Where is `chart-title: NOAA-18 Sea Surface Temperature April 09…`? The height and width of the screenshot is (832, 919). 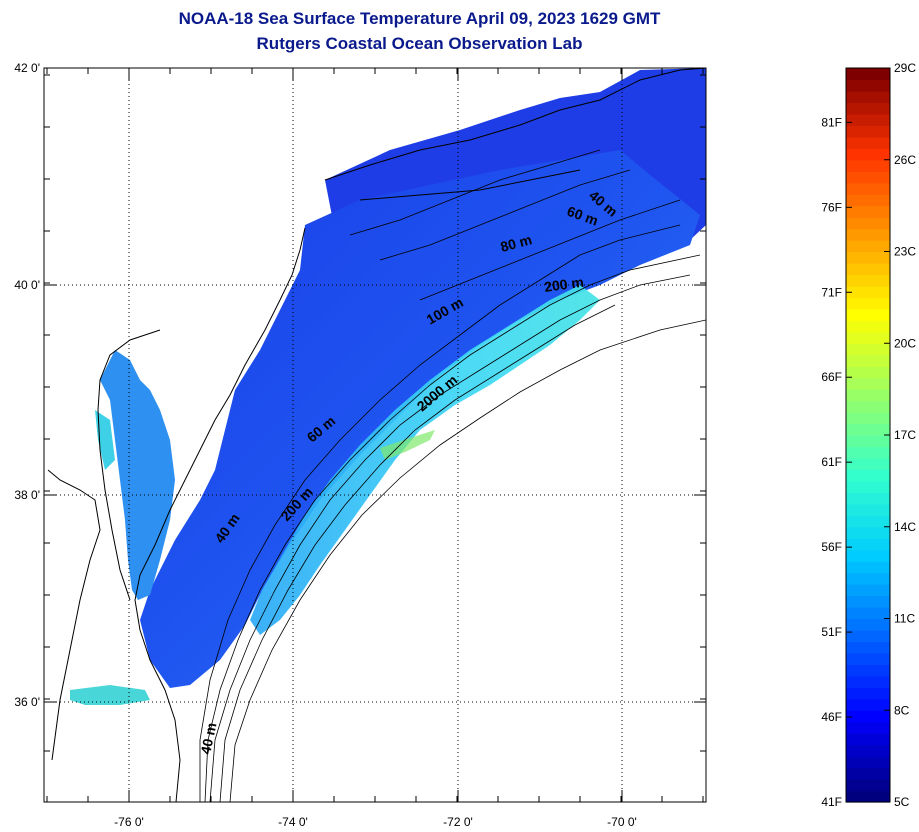 chart-title: NOAA-18 Sea Surface Temperature April 09… is located at coordinates (419, 18).